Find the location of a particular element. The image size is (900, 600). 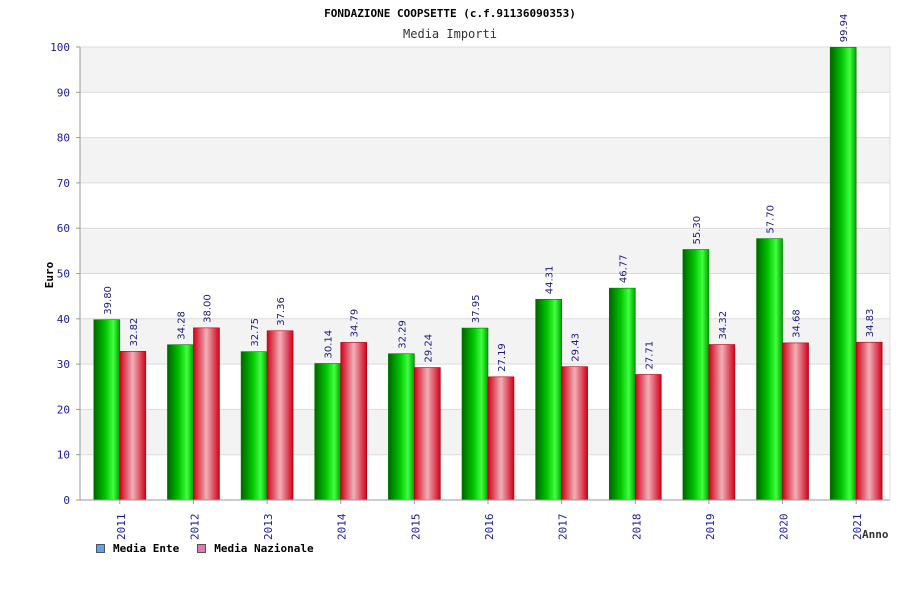

x-tick-label: 2013 is located at coordinates (268, 527).